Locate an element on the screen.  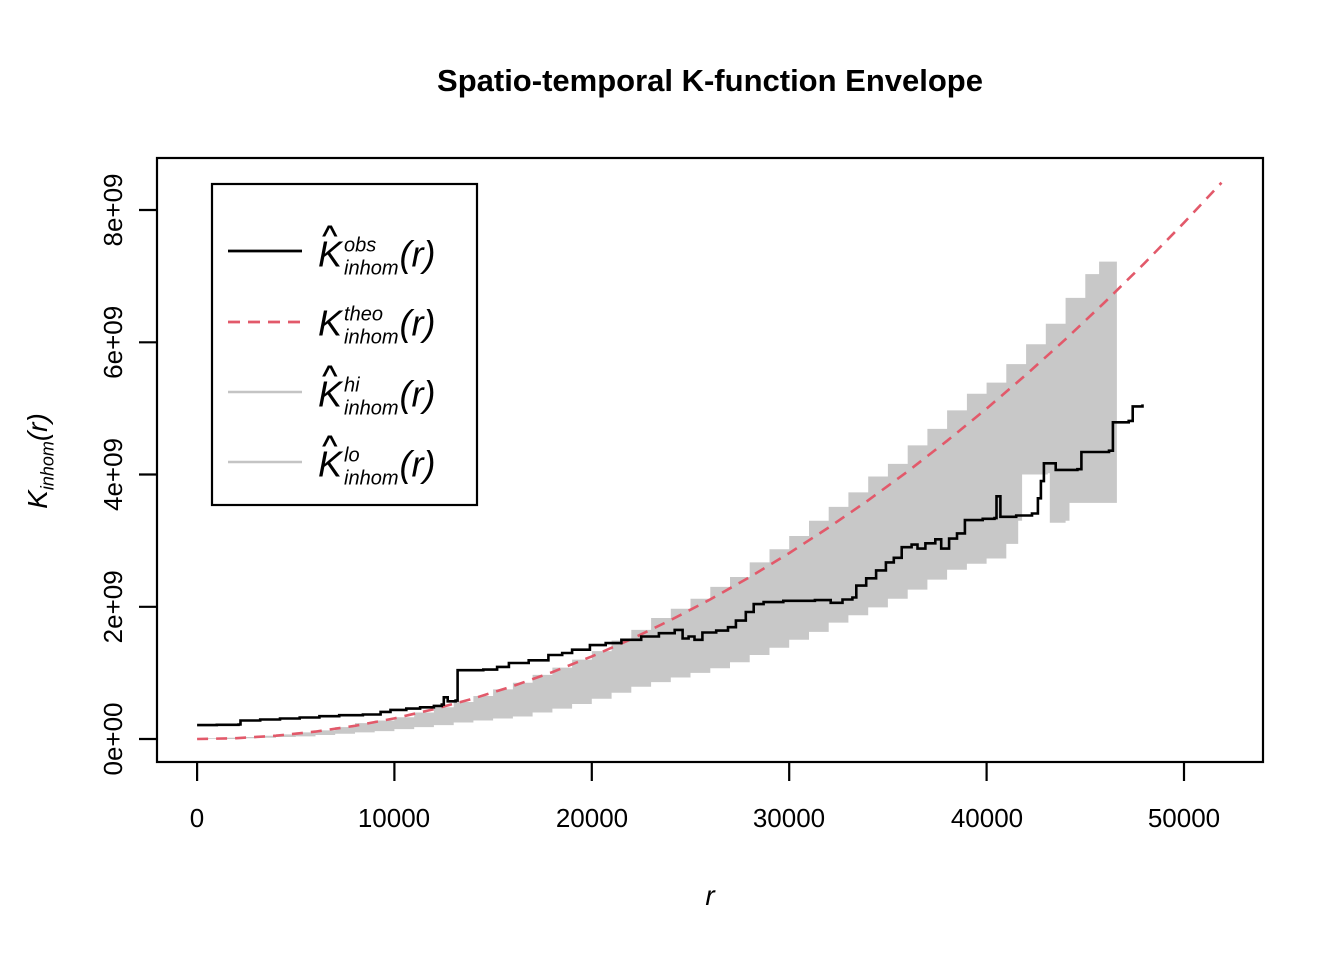
y-tick-label: 0e+00 is located at coordinates (113, 738).